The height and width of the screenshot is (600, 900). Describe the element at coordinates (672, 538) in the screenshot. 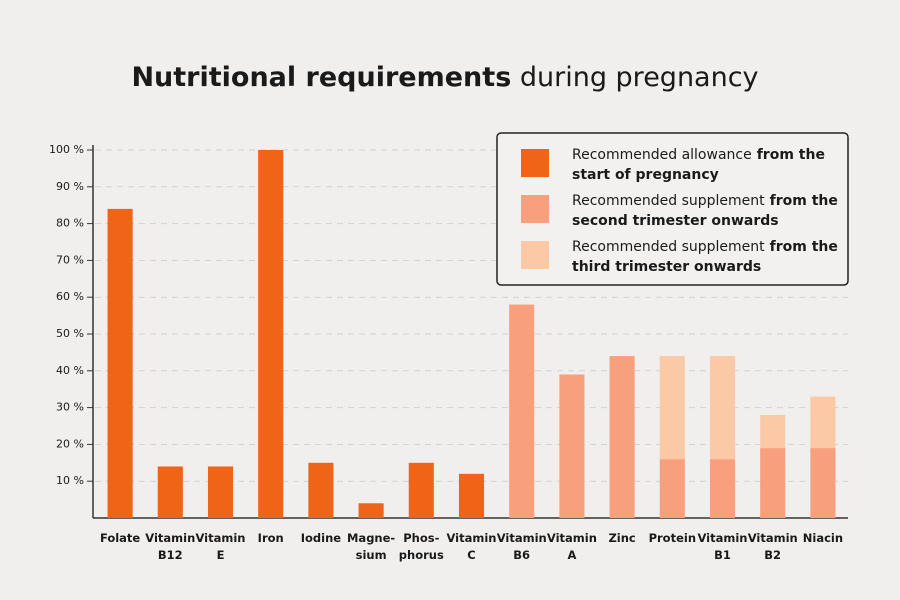

I see `x-tick-label: Protein` at that location.